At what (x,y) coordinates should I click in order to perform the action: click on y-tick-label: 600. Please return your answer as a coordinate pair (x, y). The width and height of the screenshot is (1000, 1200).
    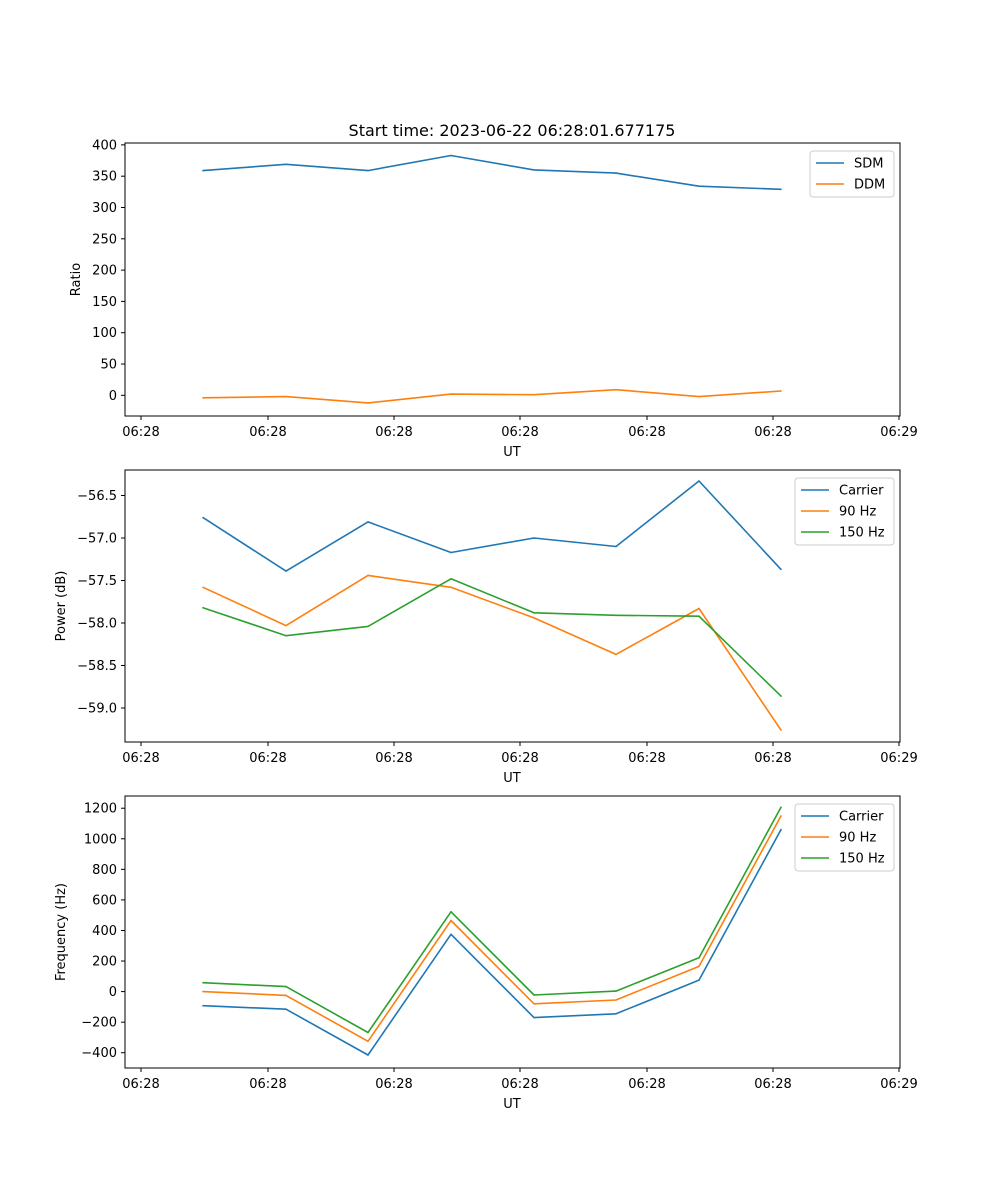
    Looking at the image, I should click on (104, 900).